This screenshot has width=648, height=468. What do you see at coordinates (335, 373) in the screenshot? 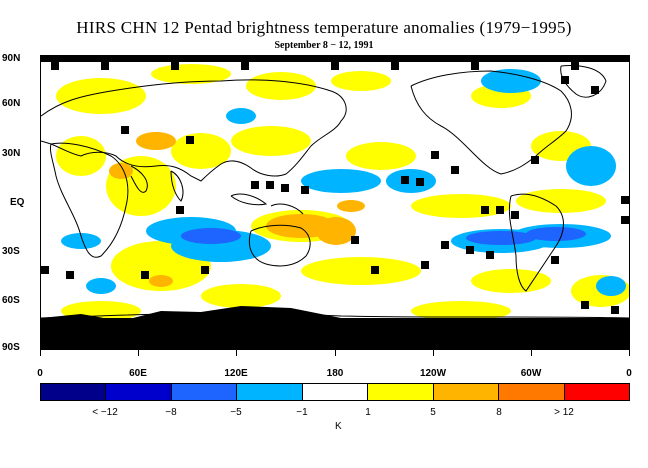
I see `lon-label-180: 180` at bounding box center [335, 373].